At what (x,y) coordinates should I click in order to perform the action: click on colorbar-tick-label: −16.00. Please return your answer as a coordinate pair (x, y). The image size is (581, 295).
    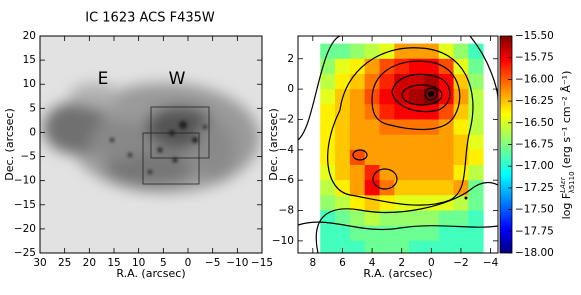
    Looking at the image, I should click on (534, 79).